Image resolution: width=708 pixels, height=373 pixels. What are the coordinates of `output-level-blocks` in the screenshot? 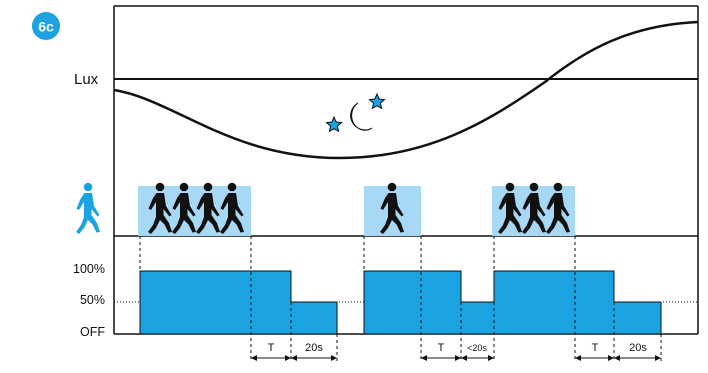 It's located at (400, 302).